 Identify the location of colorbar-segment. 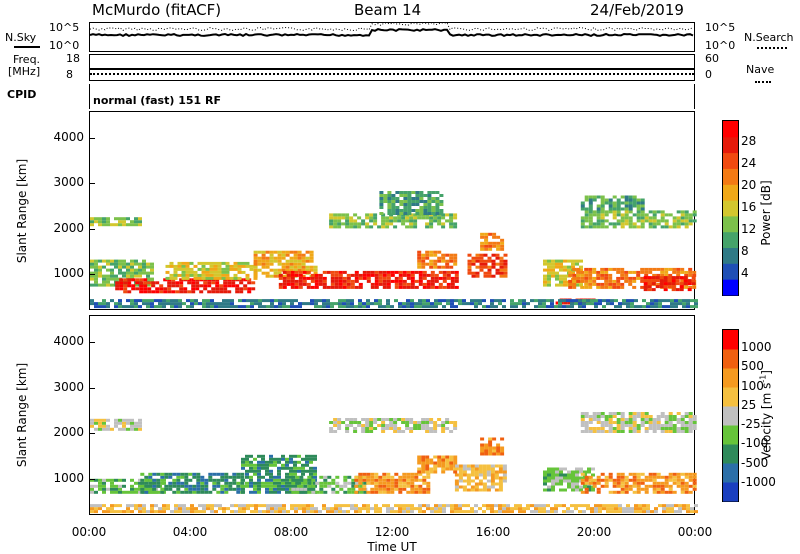
(730, 397).